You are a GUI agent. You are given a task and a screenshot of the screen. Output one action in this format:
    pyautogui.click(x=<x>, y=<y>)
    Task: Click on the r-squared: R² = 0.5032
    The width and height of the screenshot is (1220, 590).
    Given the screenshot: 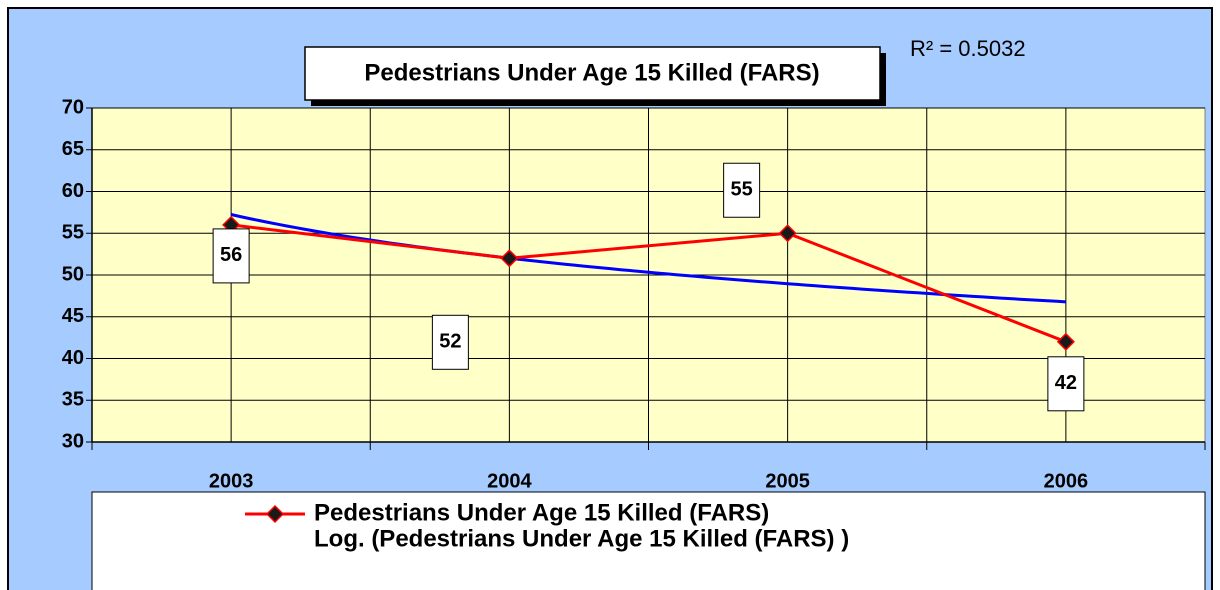 What is the action you would take?
    pyautogui.click(x=968, y=48)
    